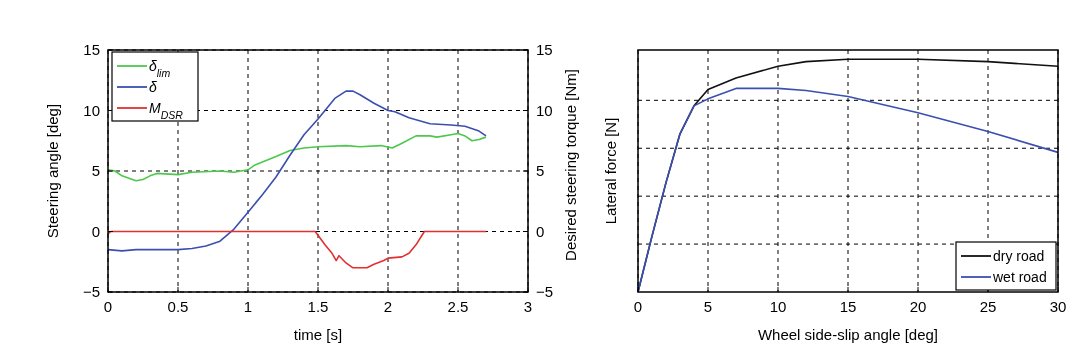  What do you see at coordinates (153, 87) in the screenshot?
I see `legend-label: δ` at bounding box center [153, 87].